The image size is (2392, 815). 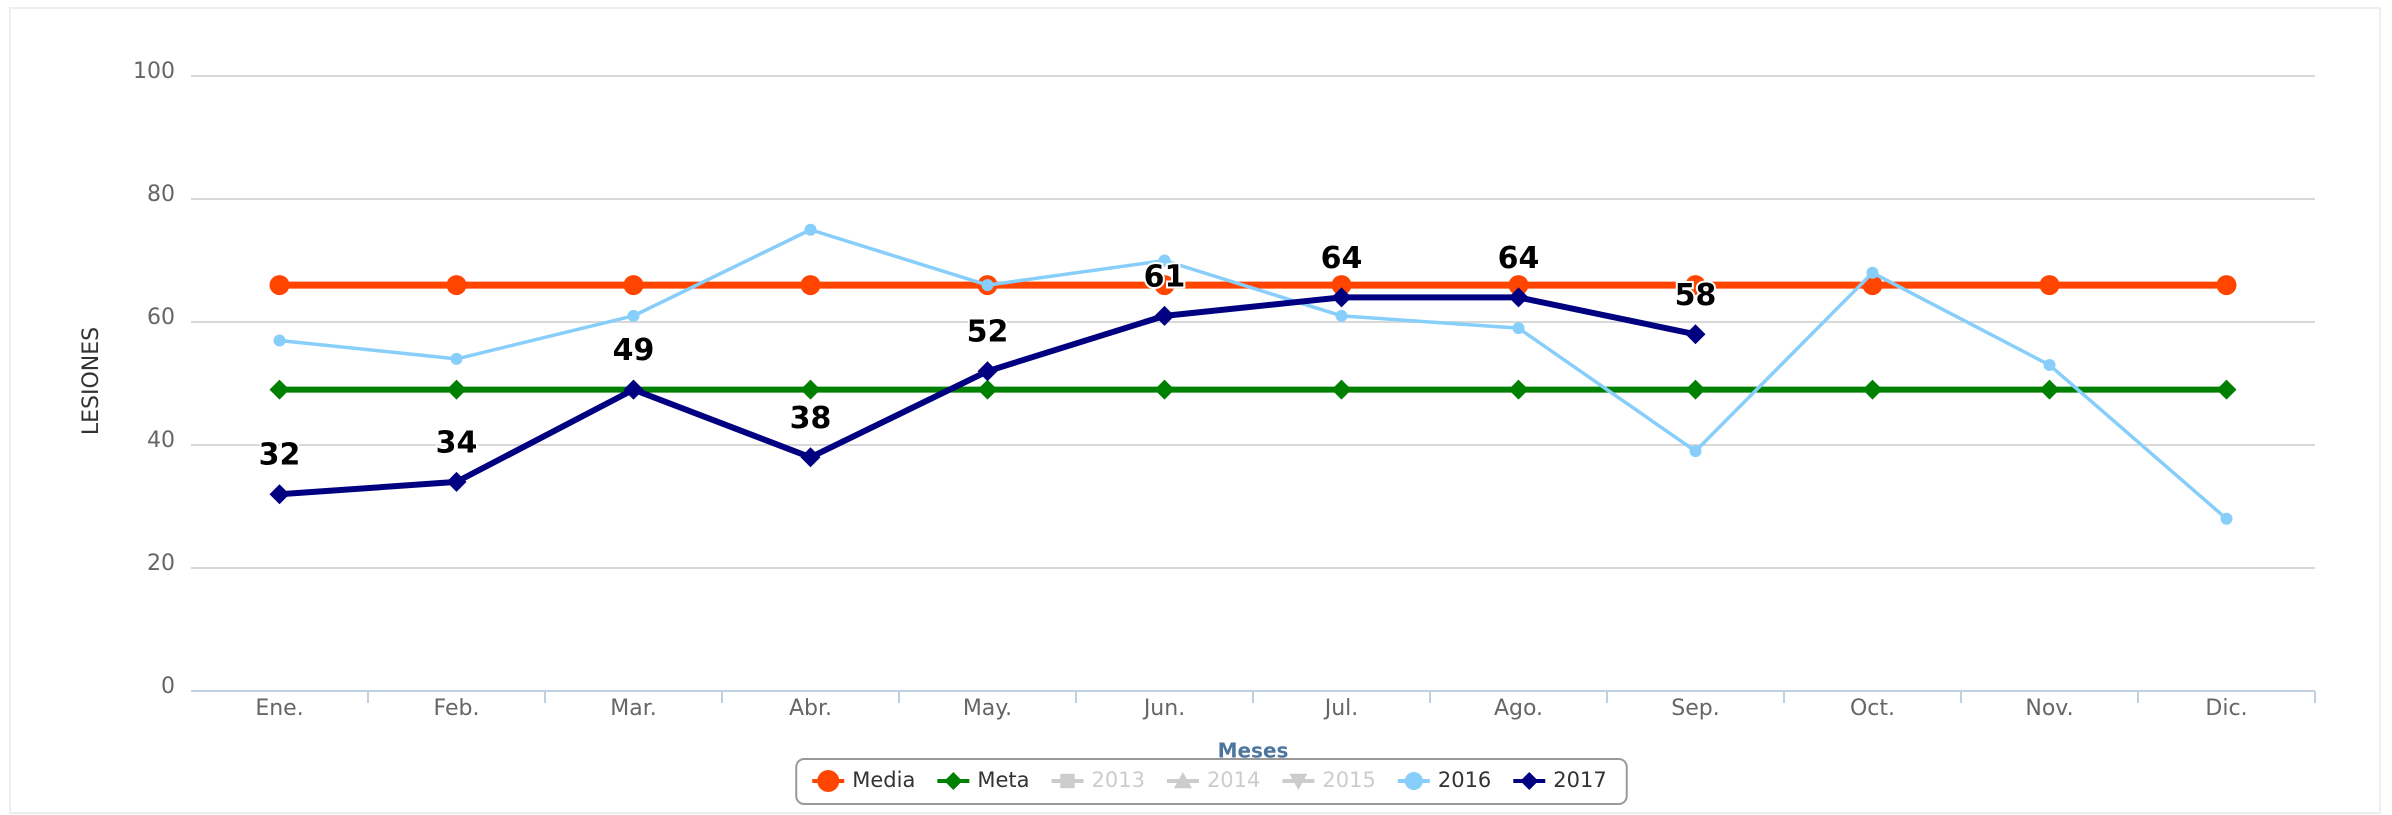 I want to click on y-tick-label: 100, so click(x=154, y=71).